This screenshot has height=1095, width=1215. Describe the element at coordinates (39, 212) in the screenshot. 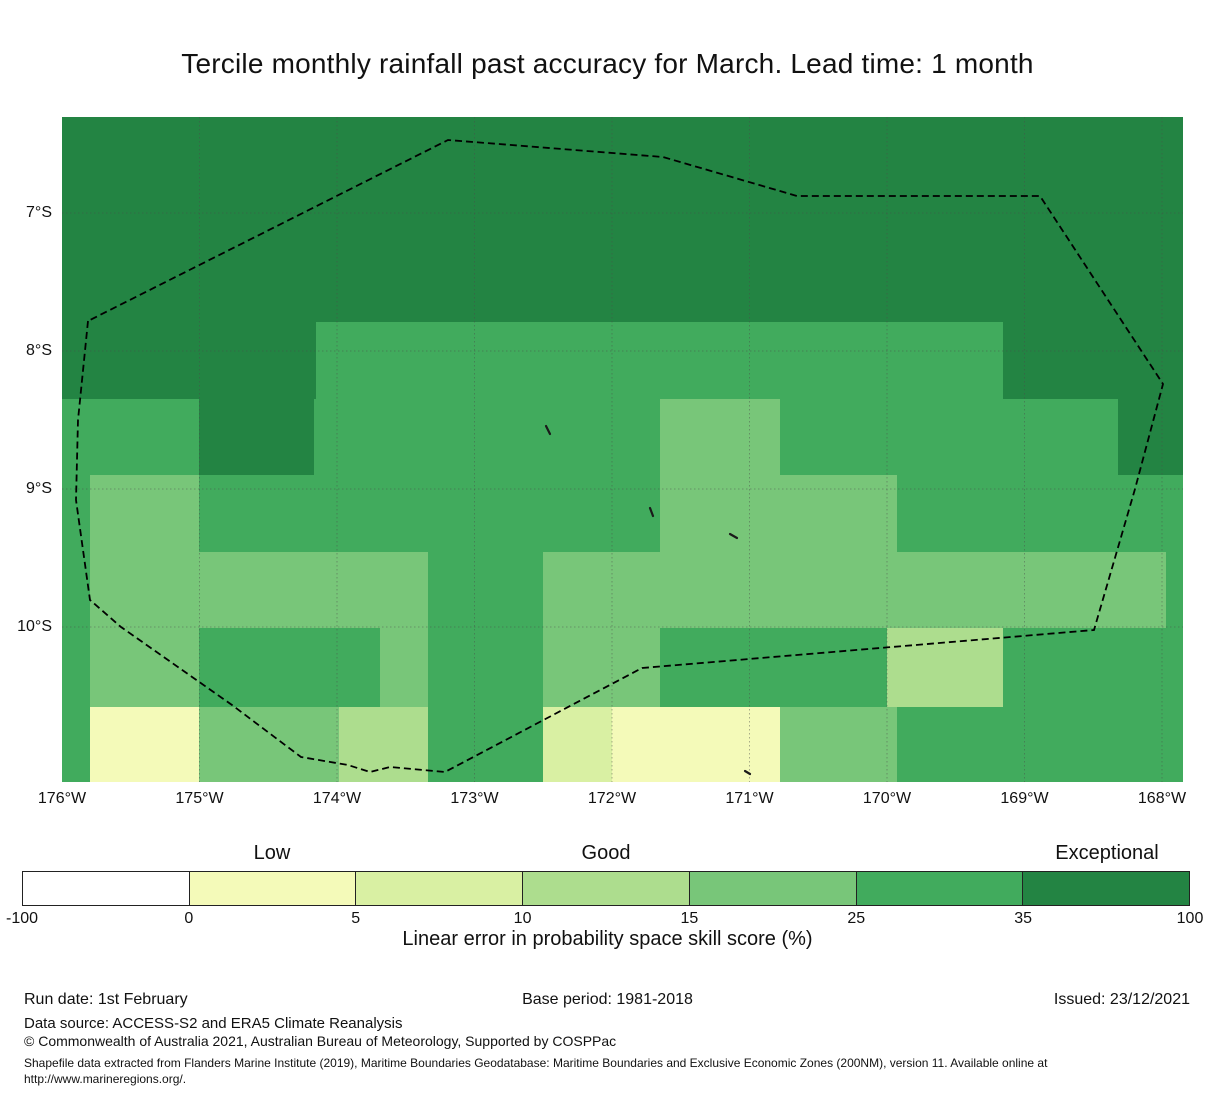

I see `y-axis-tick-label: 7°S` at that location.